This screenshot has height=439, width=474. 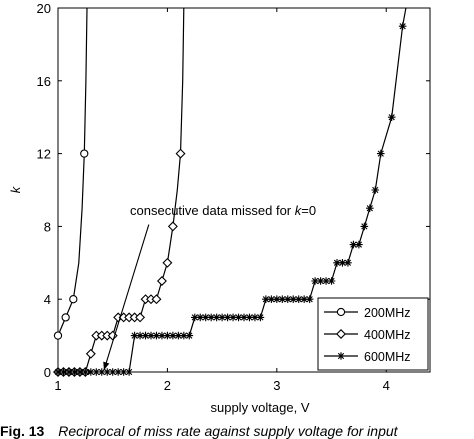 What do you see at coordinates (259, 407) in the screenshot?
I see `x-axis-label: supply voltage, V` at bounding box center [259, 407].